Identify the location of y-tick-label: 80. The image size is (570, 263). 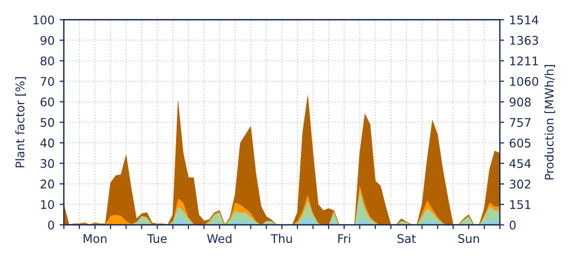
(47, 61).